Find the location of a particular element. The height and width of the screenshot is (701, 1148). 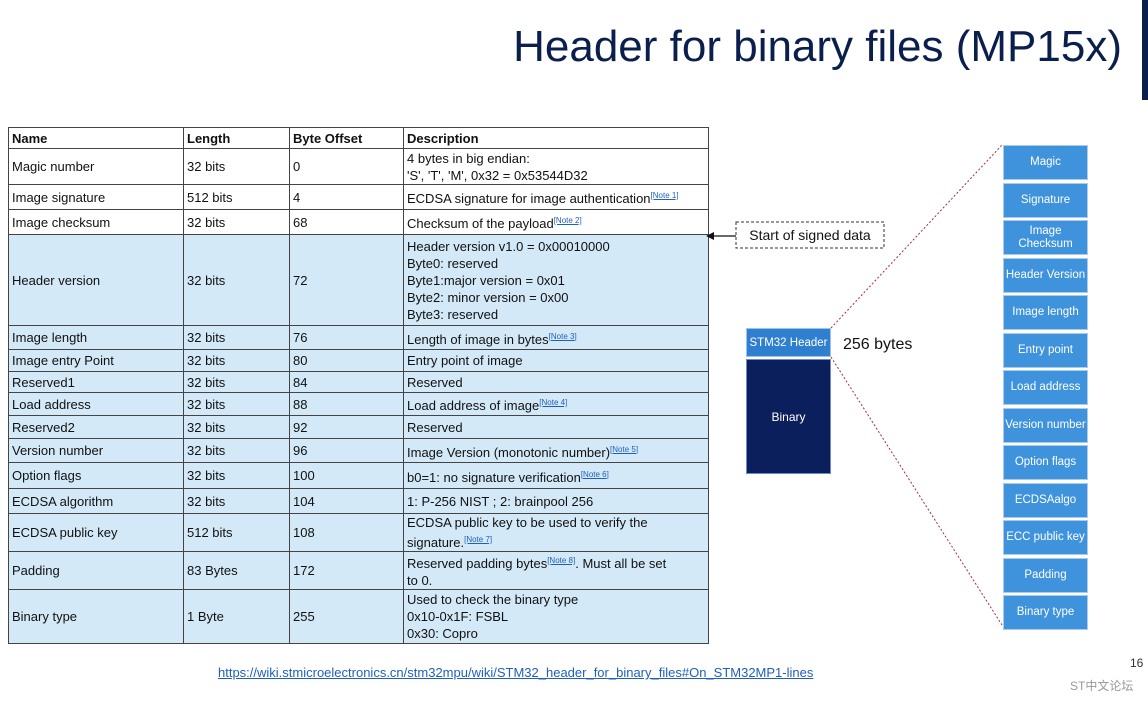

description-text: 4 bytes in big endian: is located at coordinates (468, 158).